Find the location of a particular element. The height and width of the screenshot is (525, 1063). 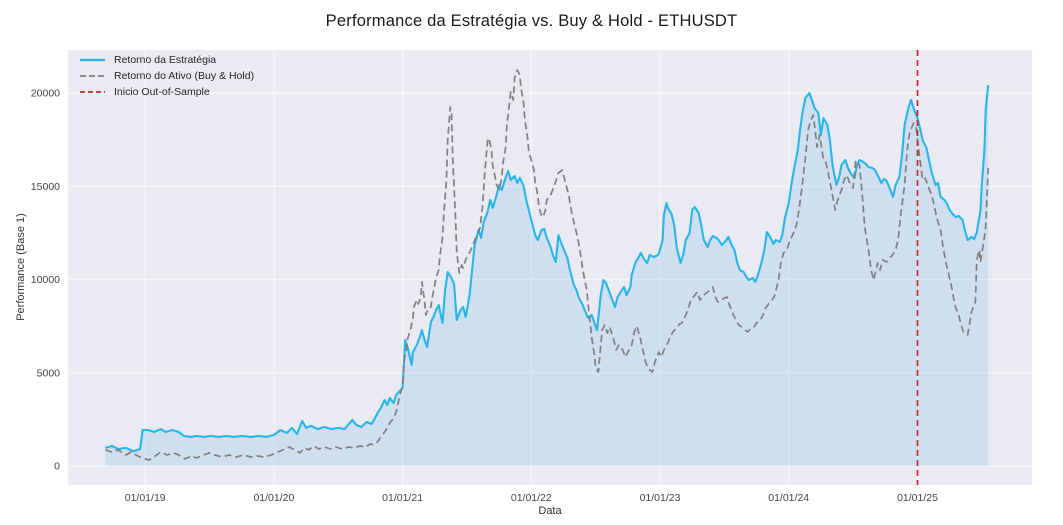

legend-item-asset: Retorno do Ativo (Buy & Hold) is located at coordinates (166, 75).